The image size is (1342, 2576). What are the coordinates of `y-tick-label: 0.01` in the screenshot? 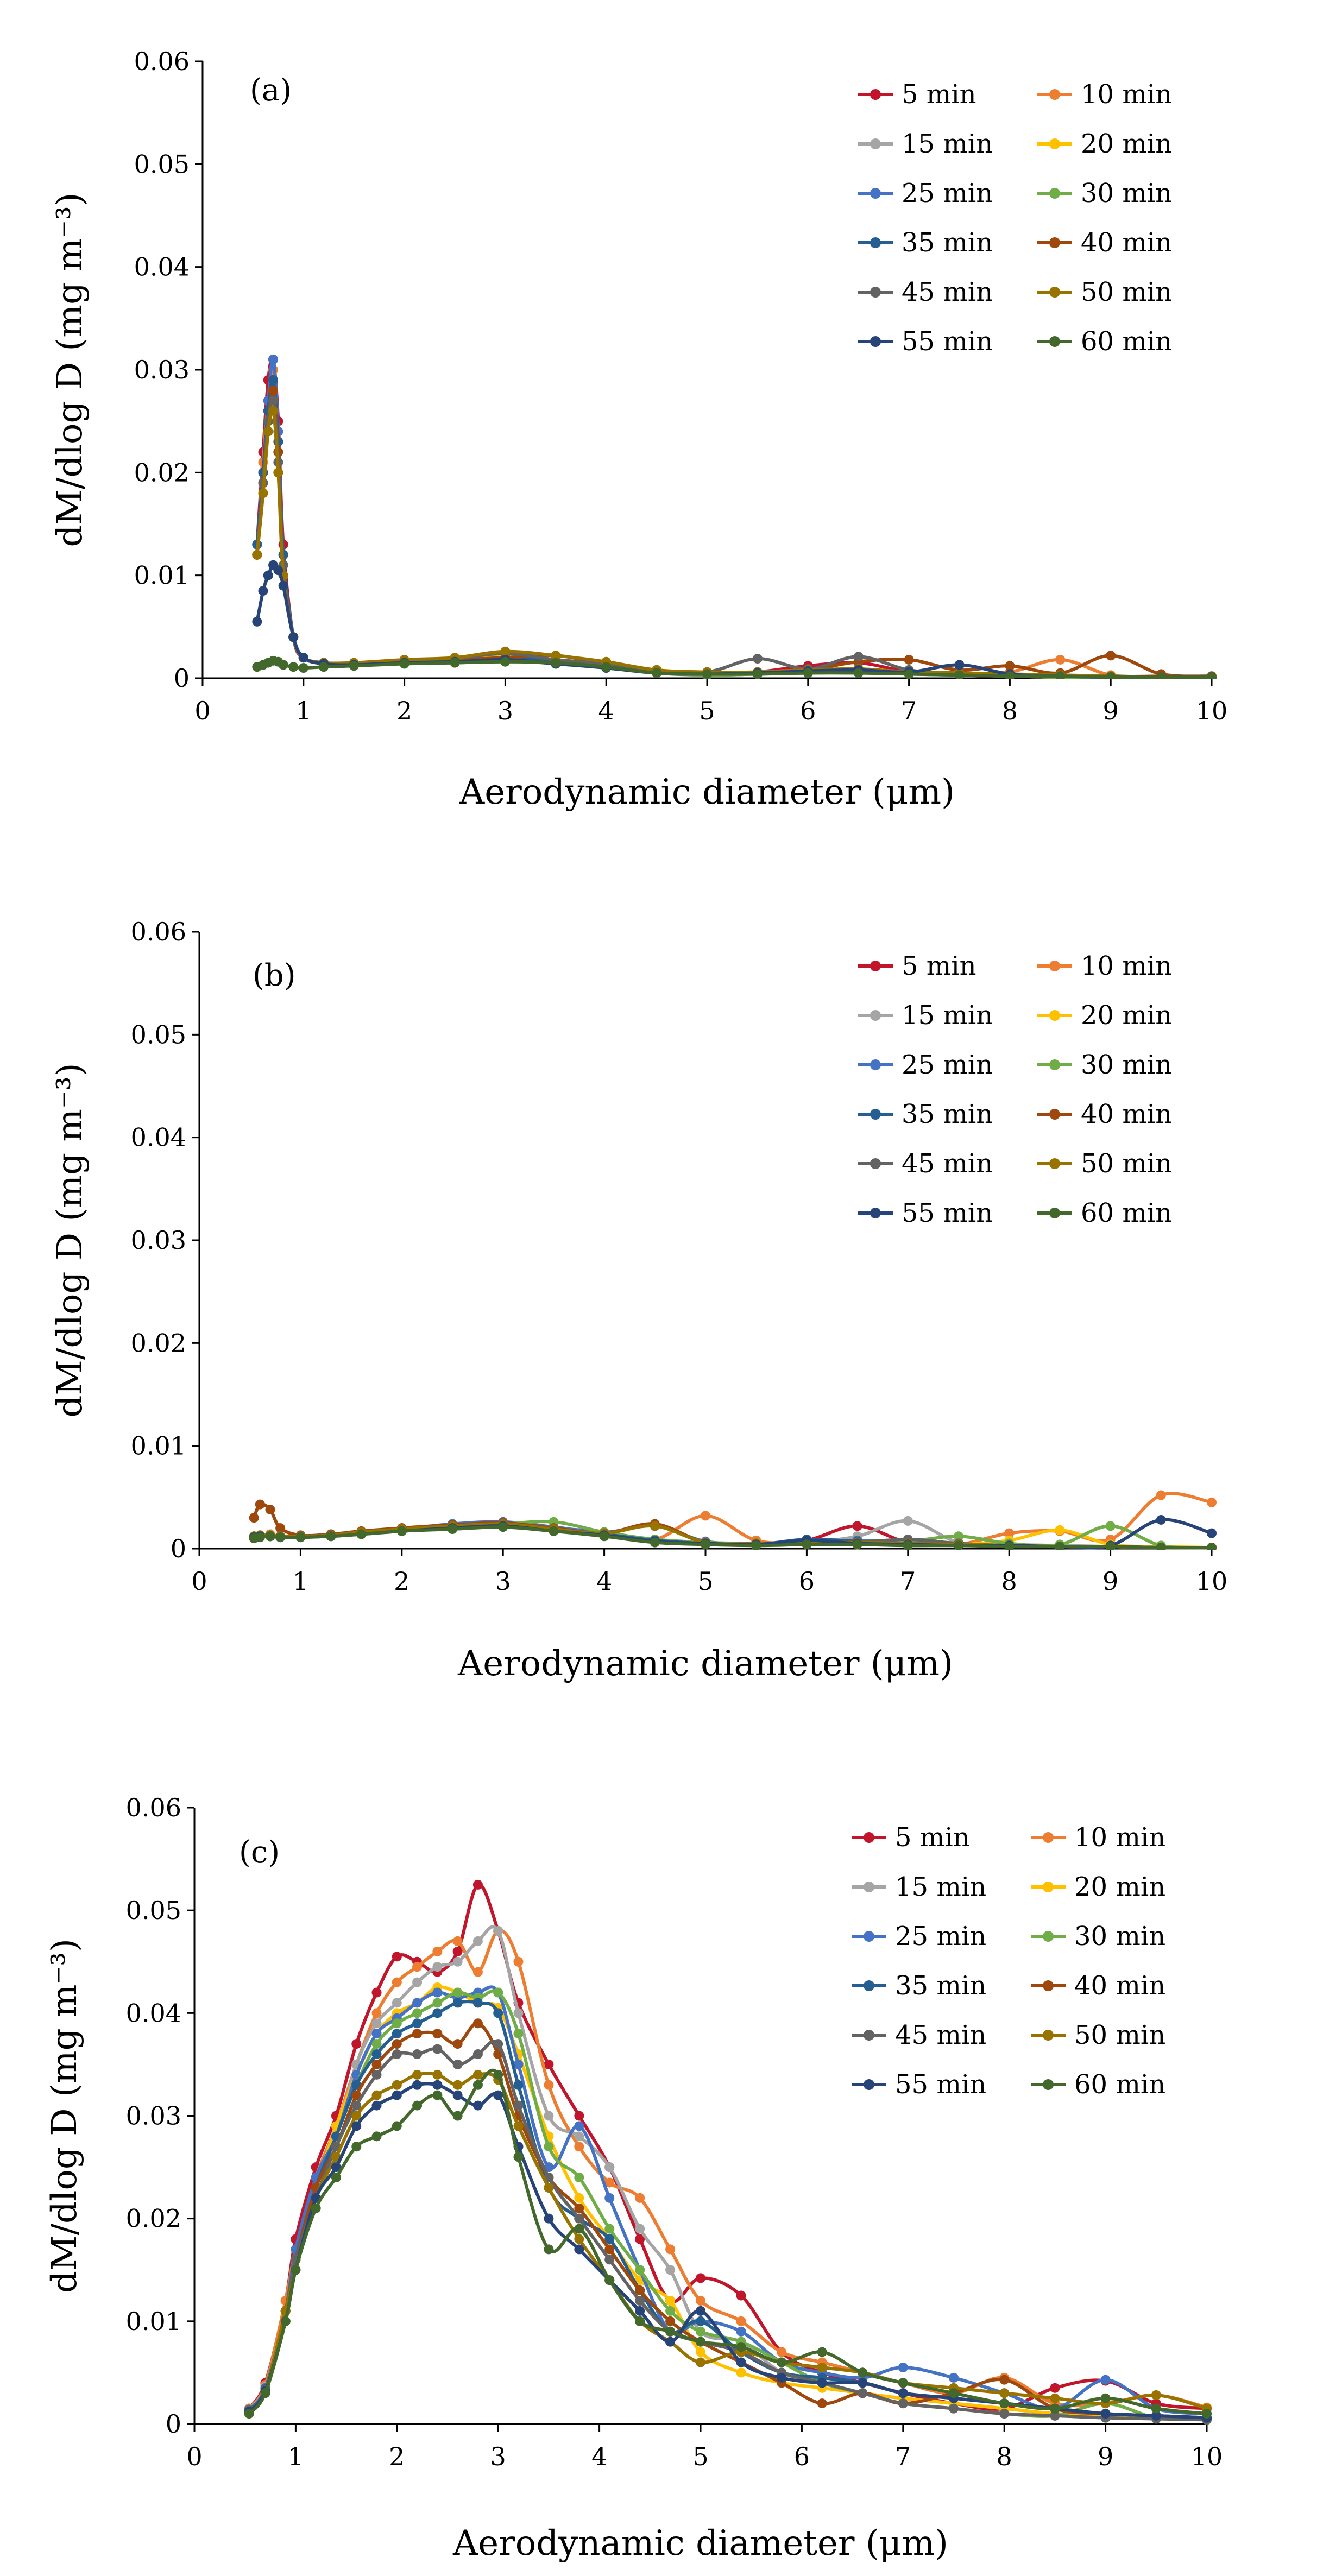 It's located at (162, 575).